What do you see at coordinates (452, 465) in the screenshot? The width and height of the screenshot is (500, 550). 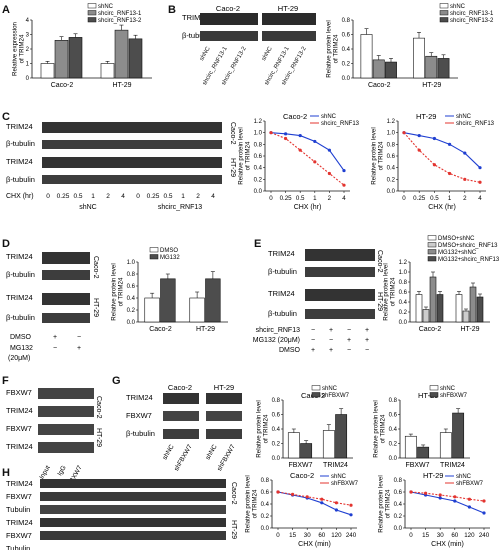 I see `x-tick-label: TRIM24` at bounding box center [452, 465].